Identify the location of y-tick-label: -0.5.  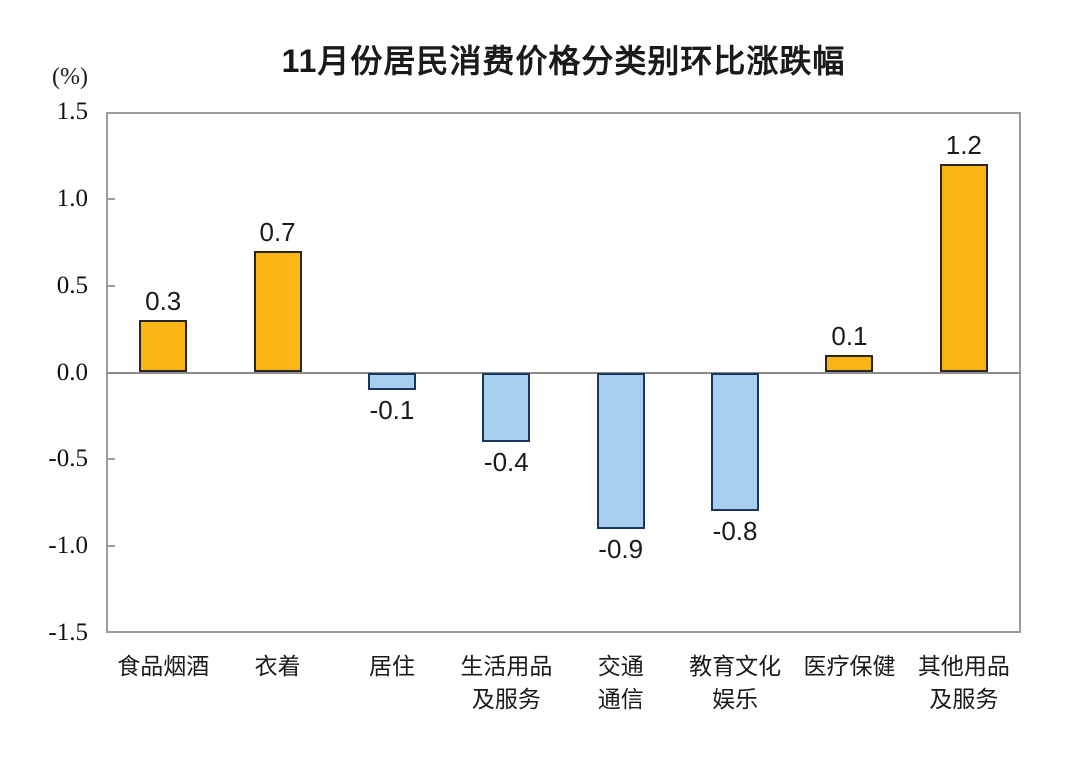
(68, 459).